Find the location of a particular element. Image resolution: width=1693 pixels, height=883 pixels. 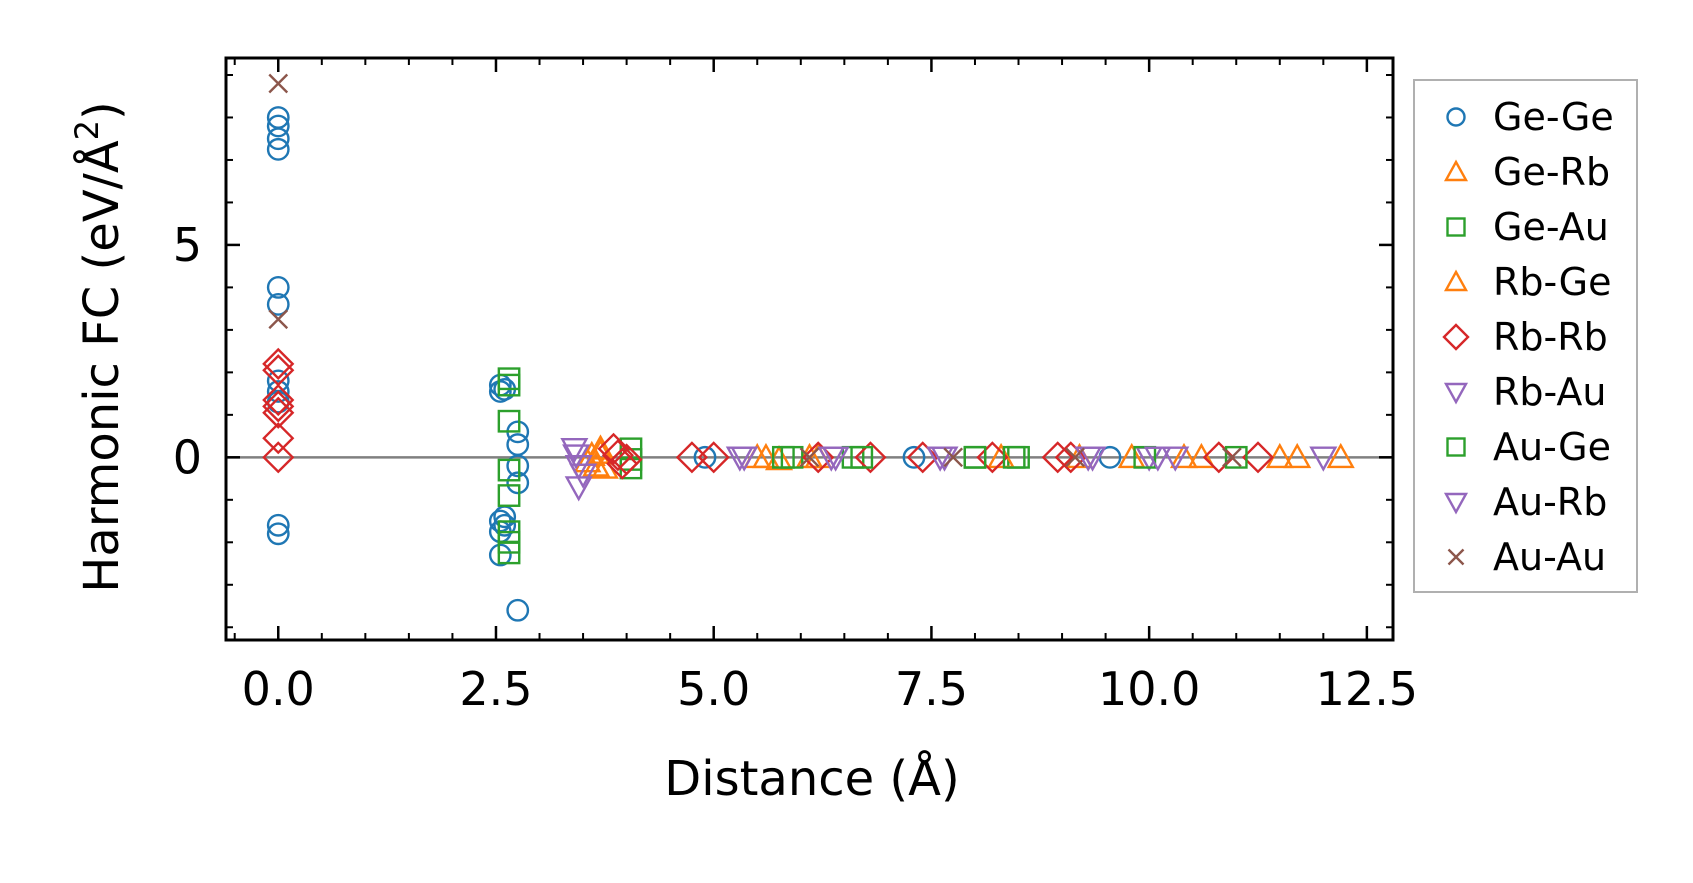

y-axis-label: Harmonic FC (eV/Å2) is located at coordinates (99, 347).